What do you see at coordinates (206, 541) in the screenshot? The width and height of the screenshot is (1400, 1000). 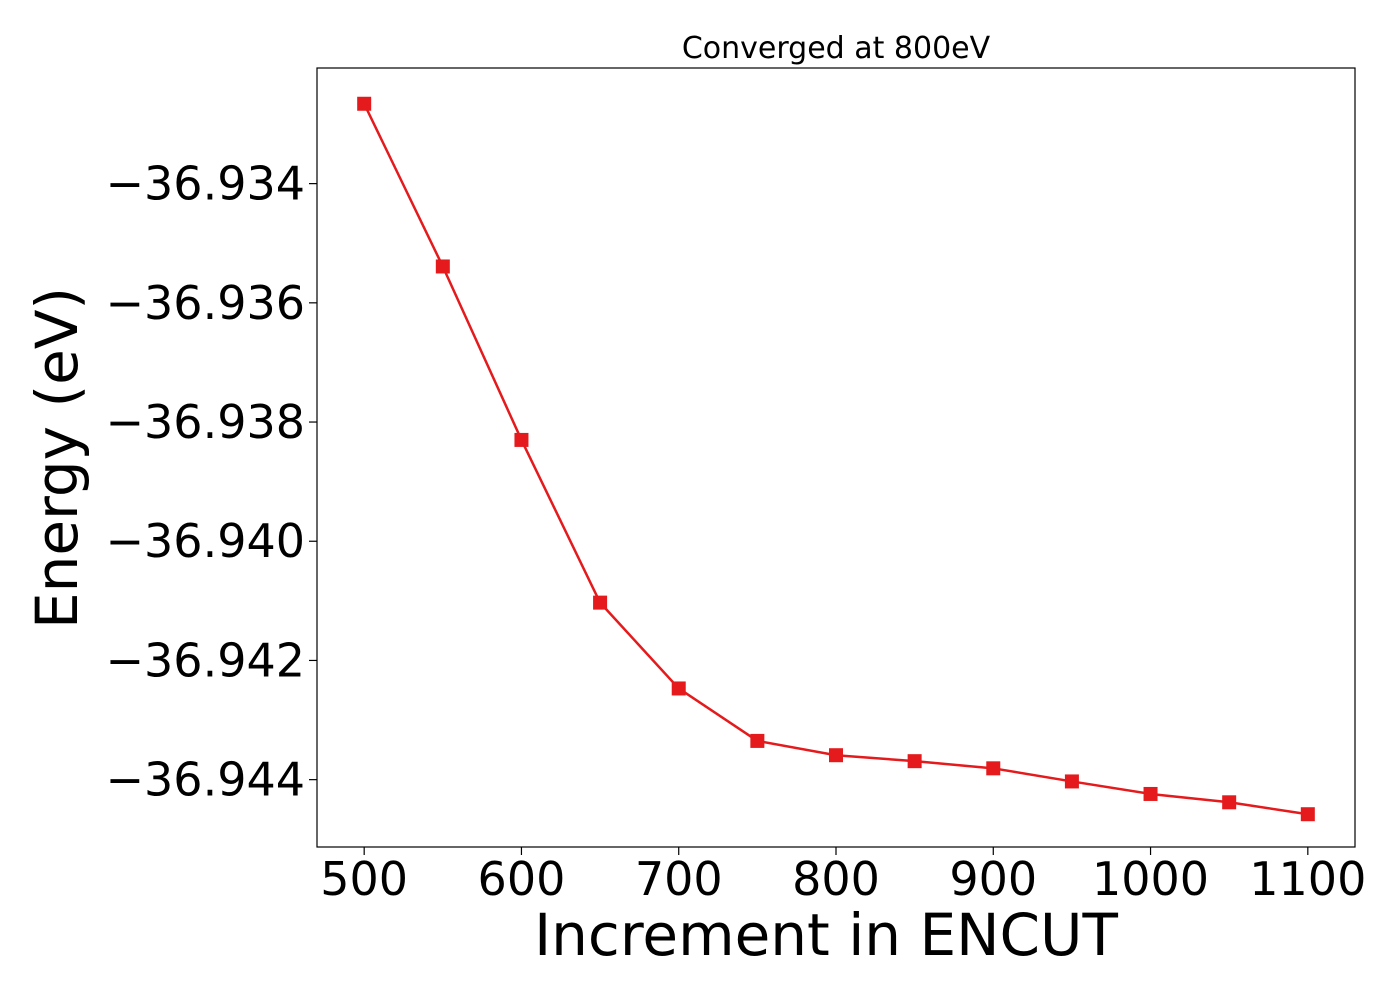 I see `y-tick-label: −36.940` at bounding box center [206, 541].